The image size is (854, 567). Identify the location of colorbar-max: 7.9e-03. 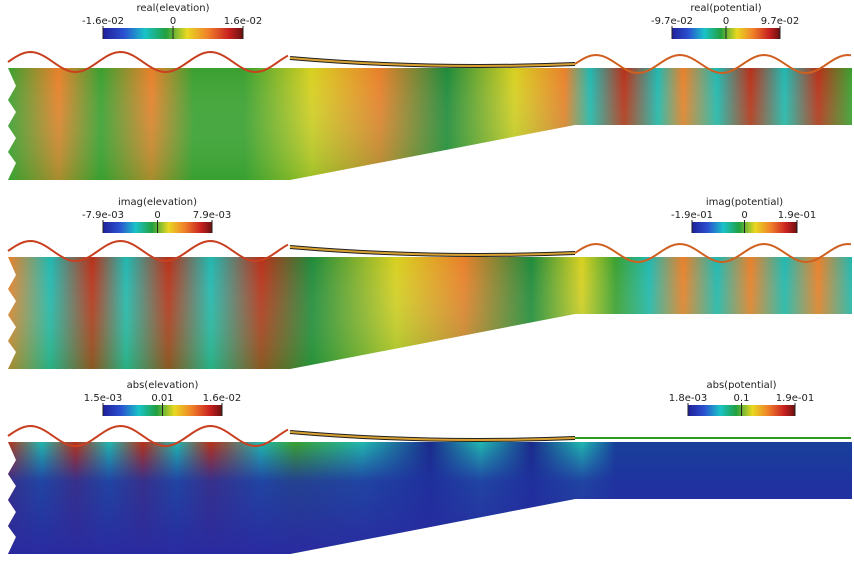
(212, 215).